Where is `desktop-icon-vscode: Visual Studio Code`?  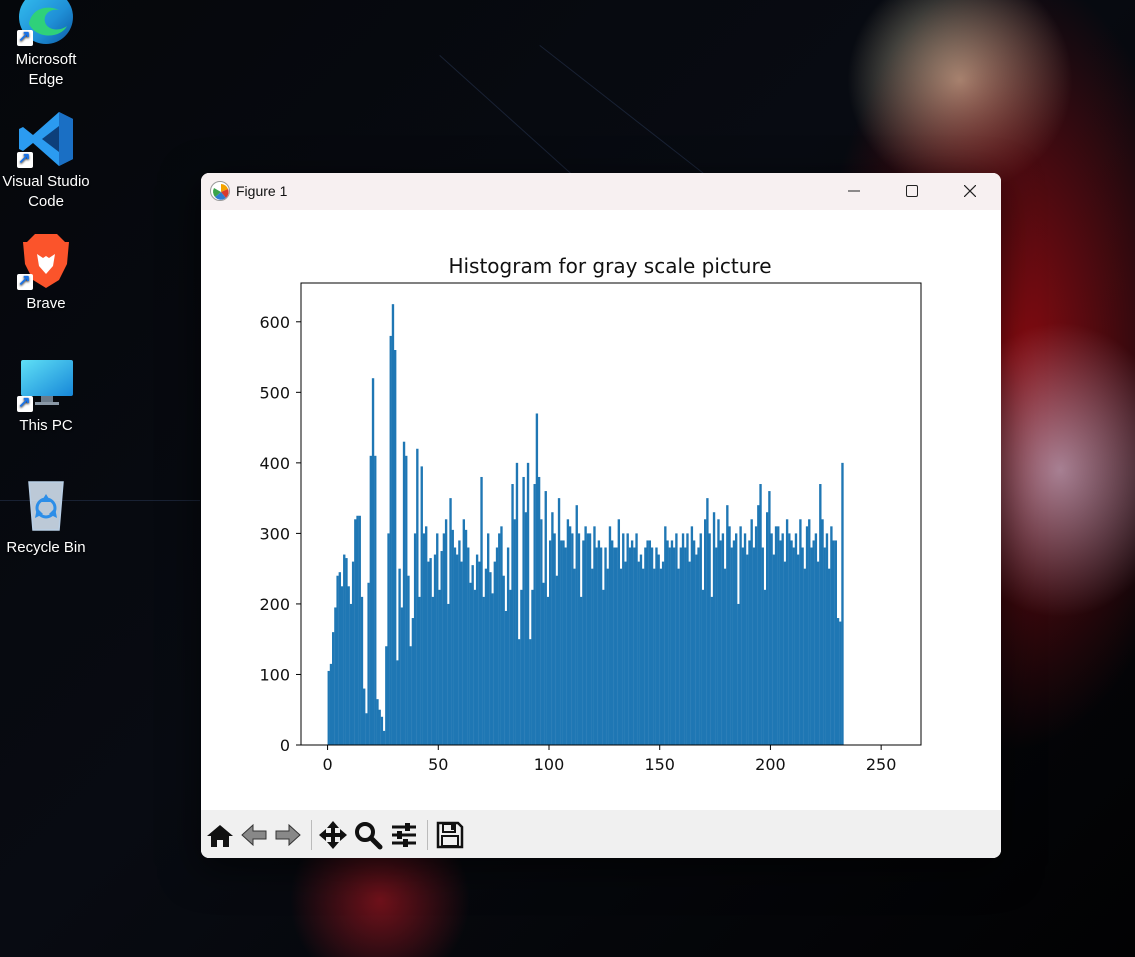 desktop-icon-vscode: Visual Studio Code is located at coordinates (46, 160).